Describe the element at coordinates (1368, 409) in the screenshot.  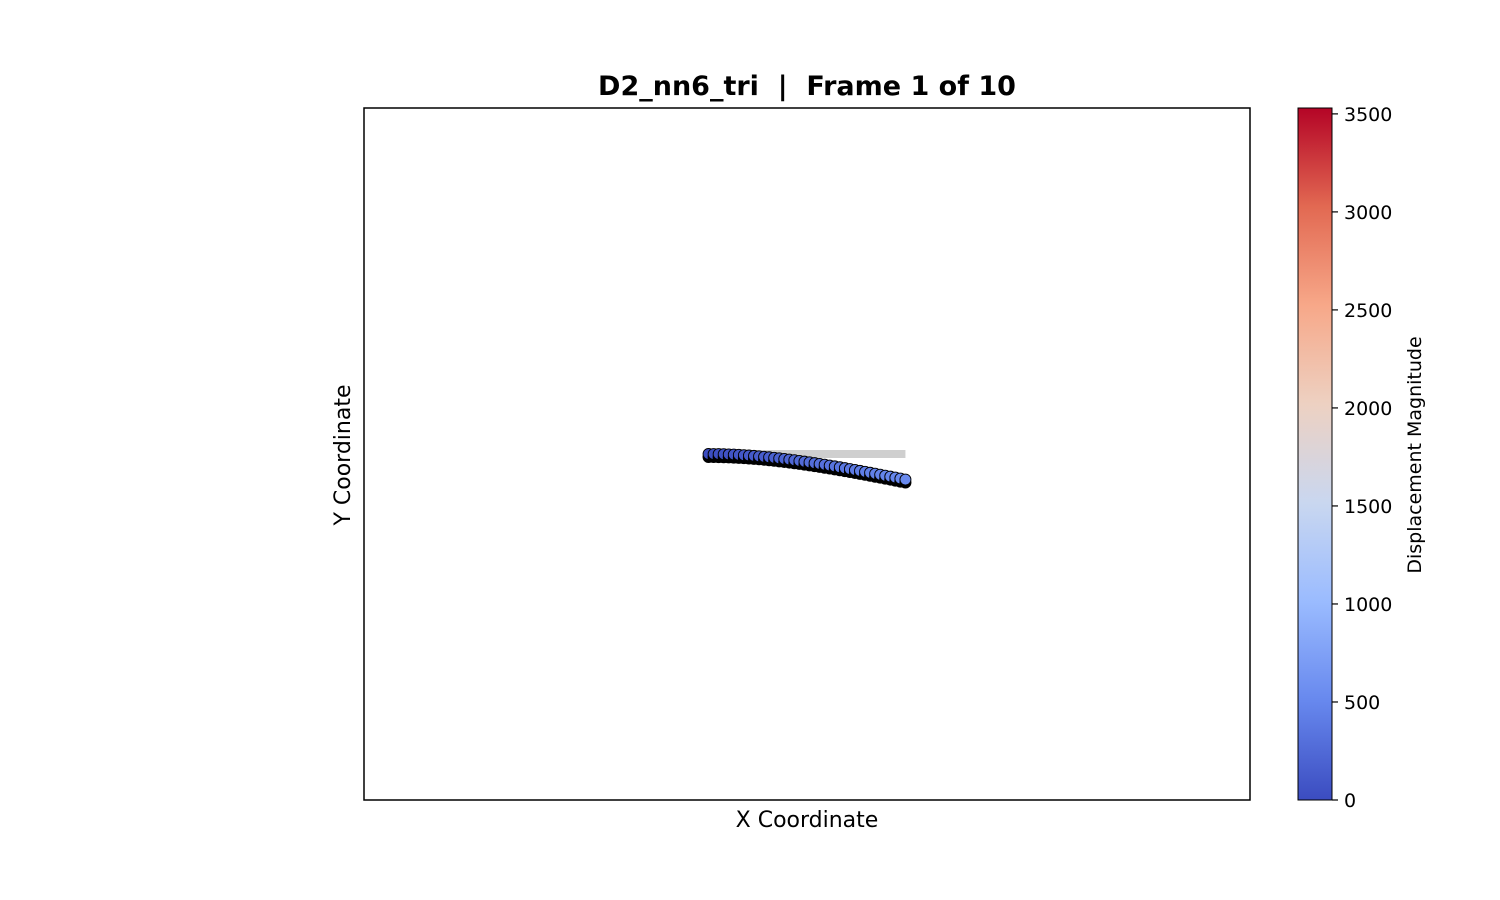
I see `colorbar-tick-label: 2000` at that location.